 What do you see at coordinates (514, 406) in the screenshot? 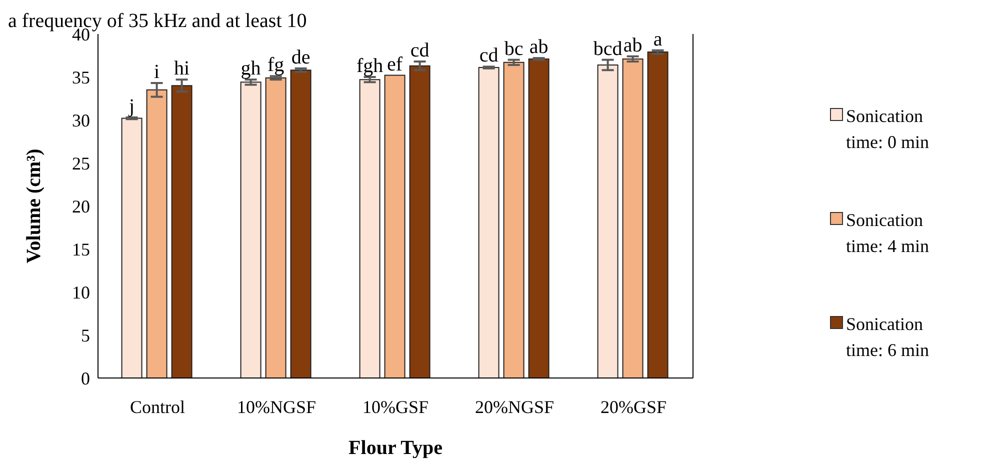
I see `x-tick-label: 20%NGSF` at bounding box center [514, 406].